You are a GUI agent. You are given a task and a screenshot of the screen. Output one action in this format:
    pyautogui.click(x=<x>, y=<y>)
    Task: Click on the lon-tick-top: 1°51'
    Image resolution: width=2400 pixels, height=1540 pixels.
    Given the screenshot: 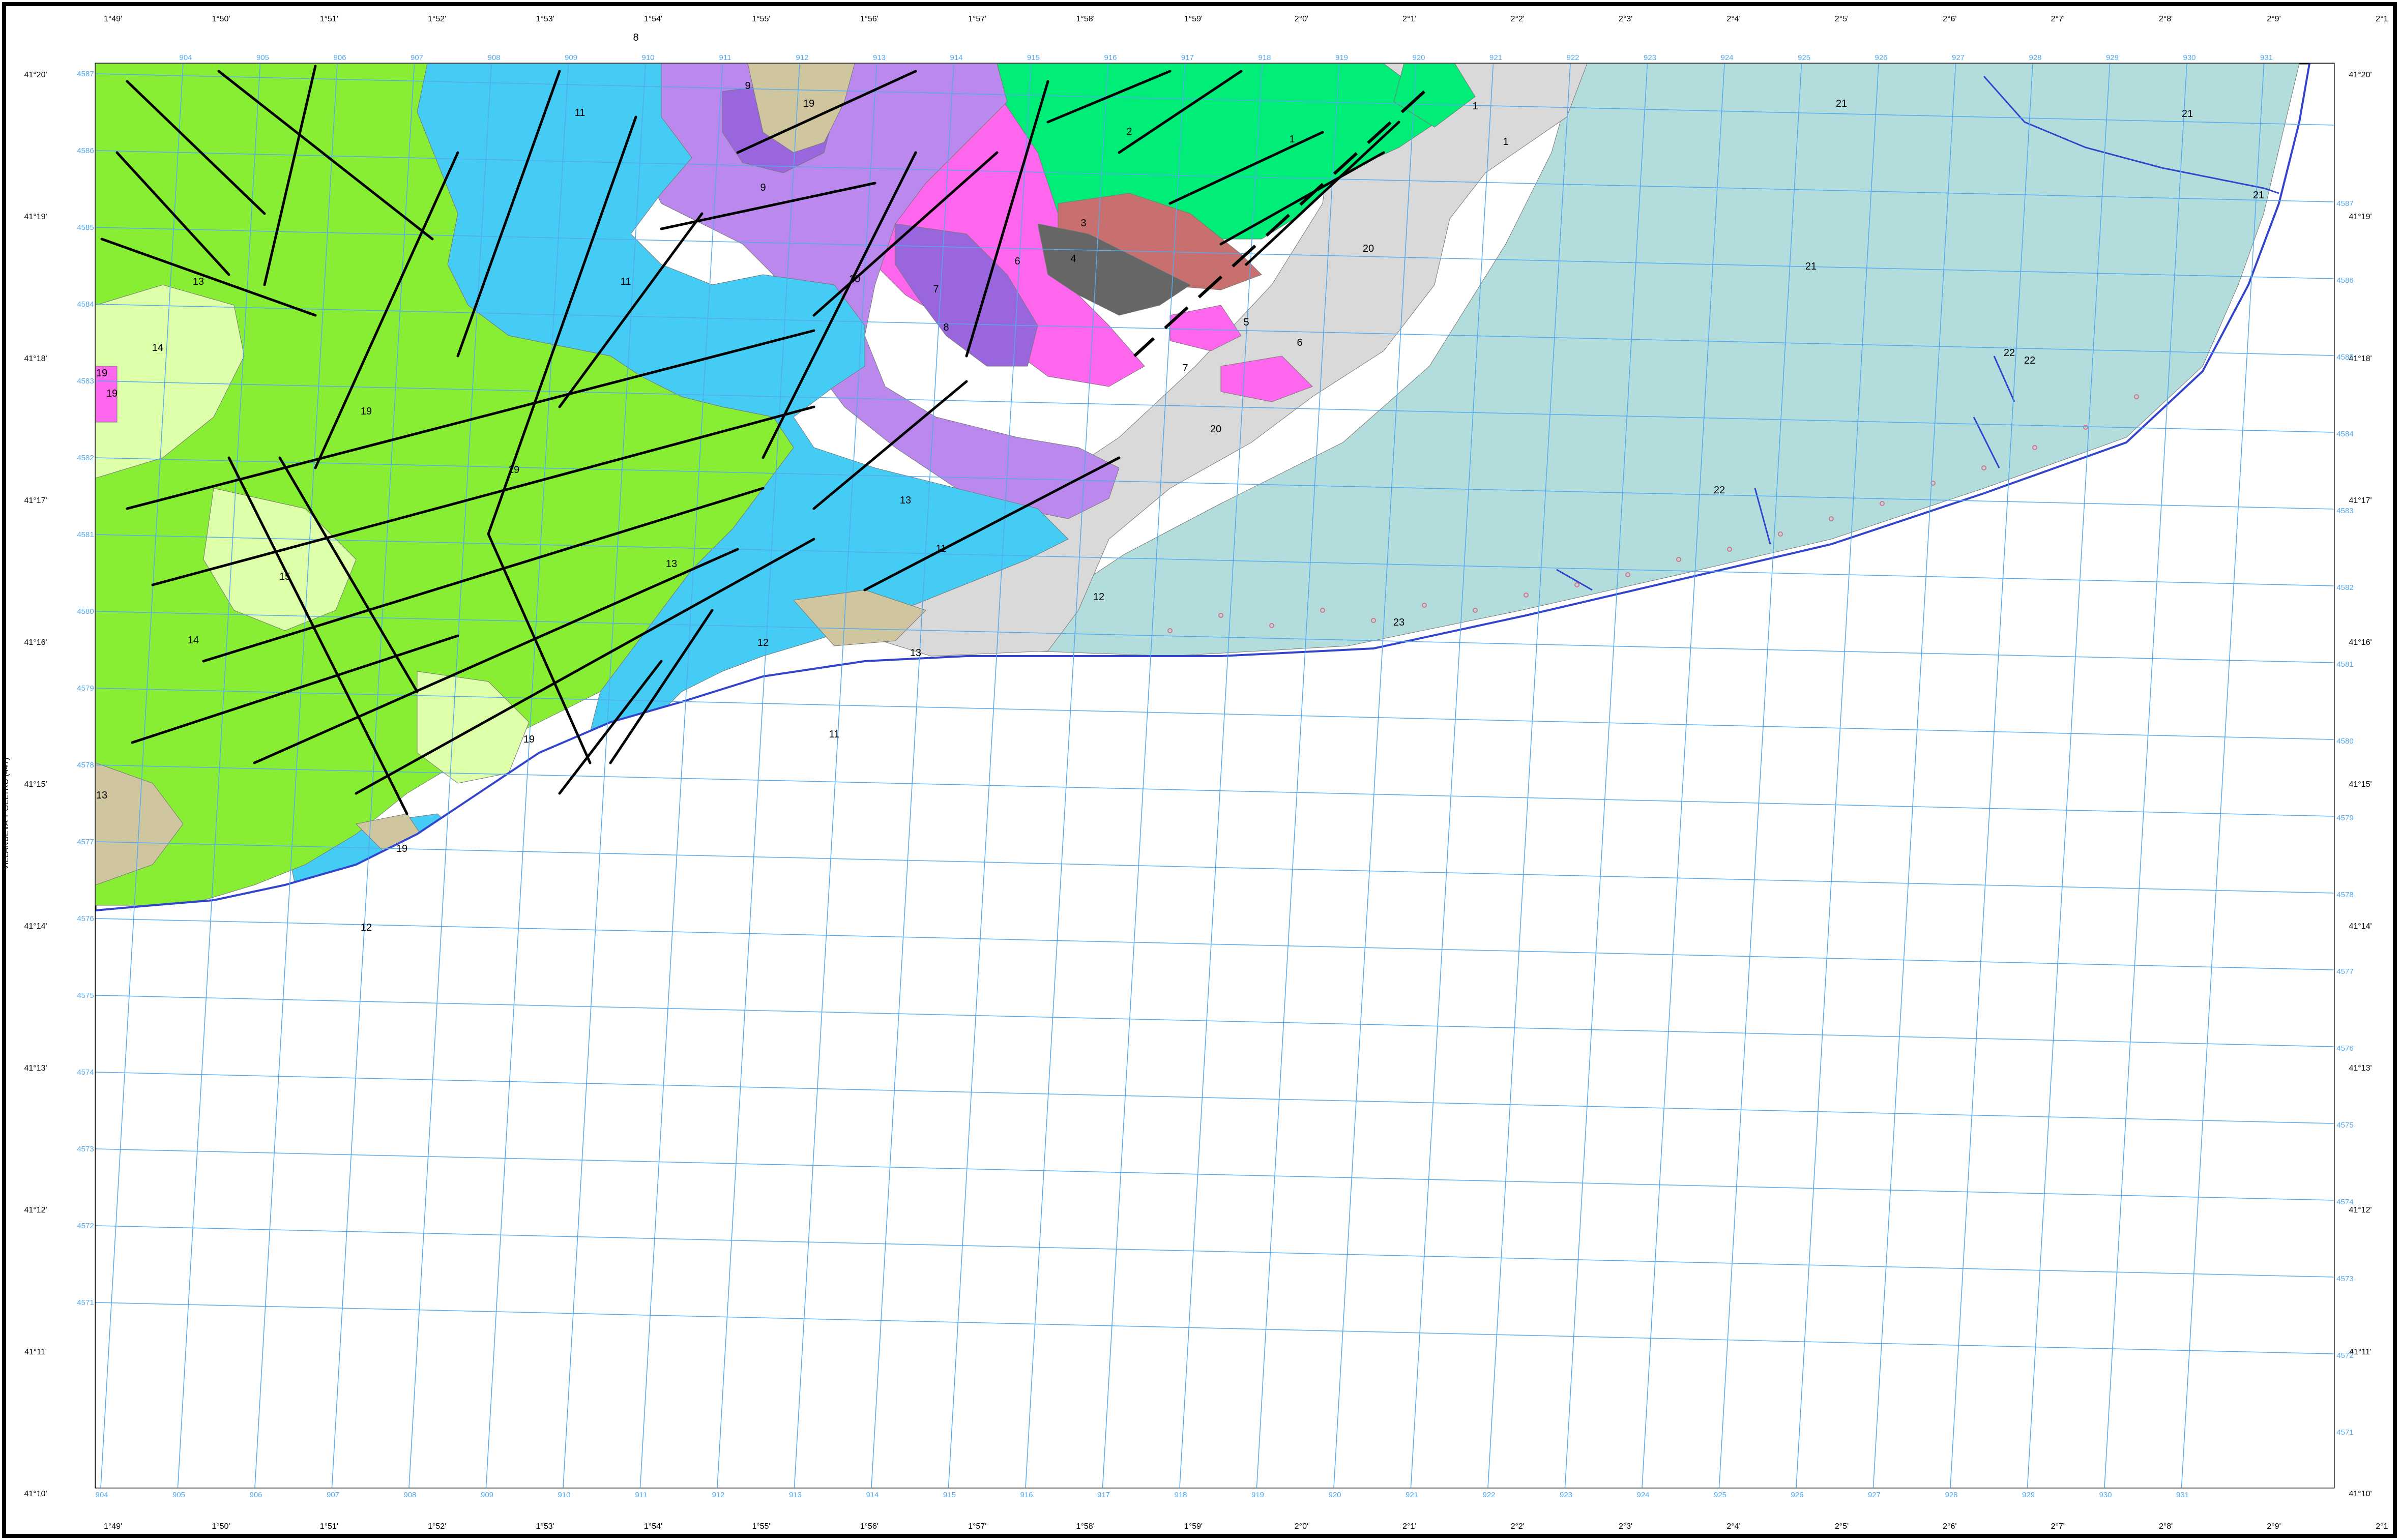 What is the action you would take?
    pyautogui.click(x=329, y=19)
    